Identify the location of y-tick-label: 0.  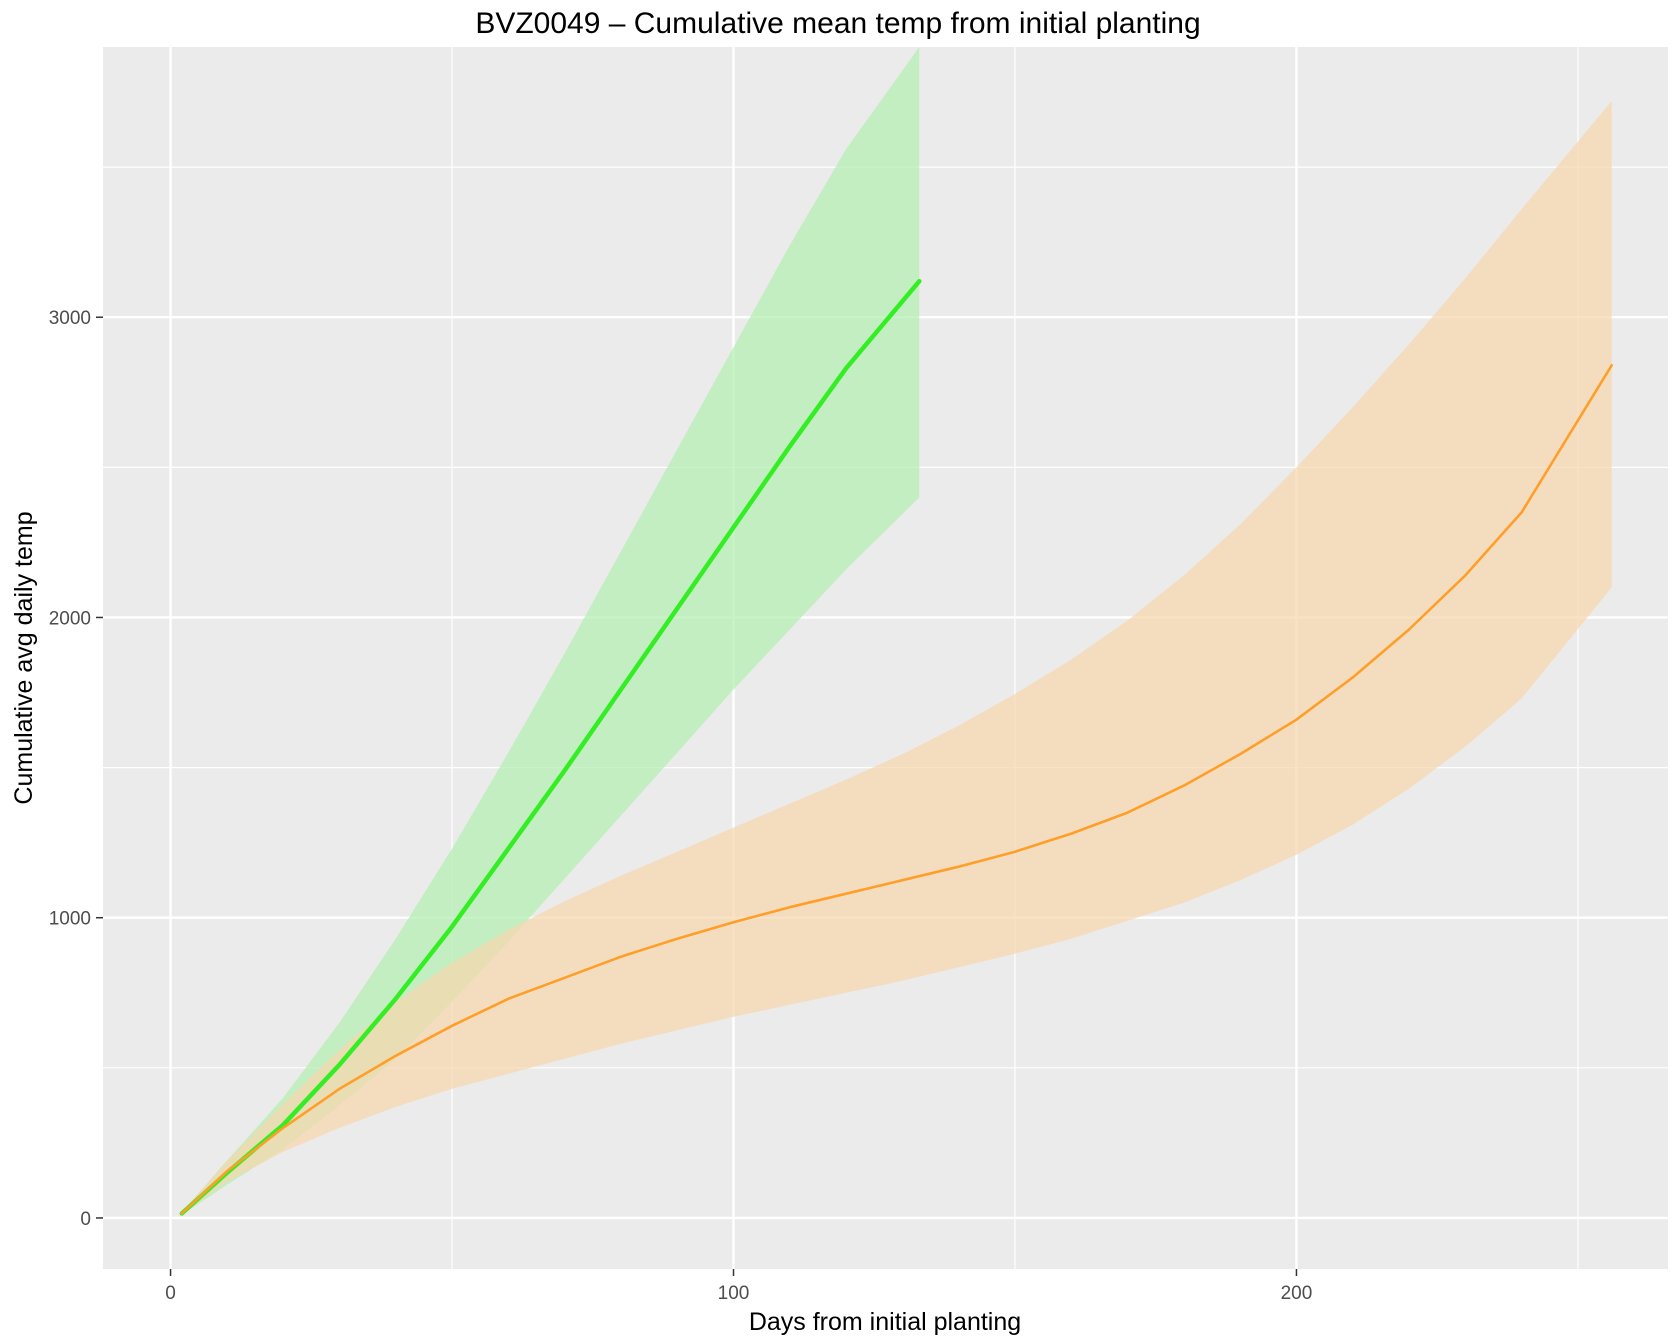
(85, 1219).